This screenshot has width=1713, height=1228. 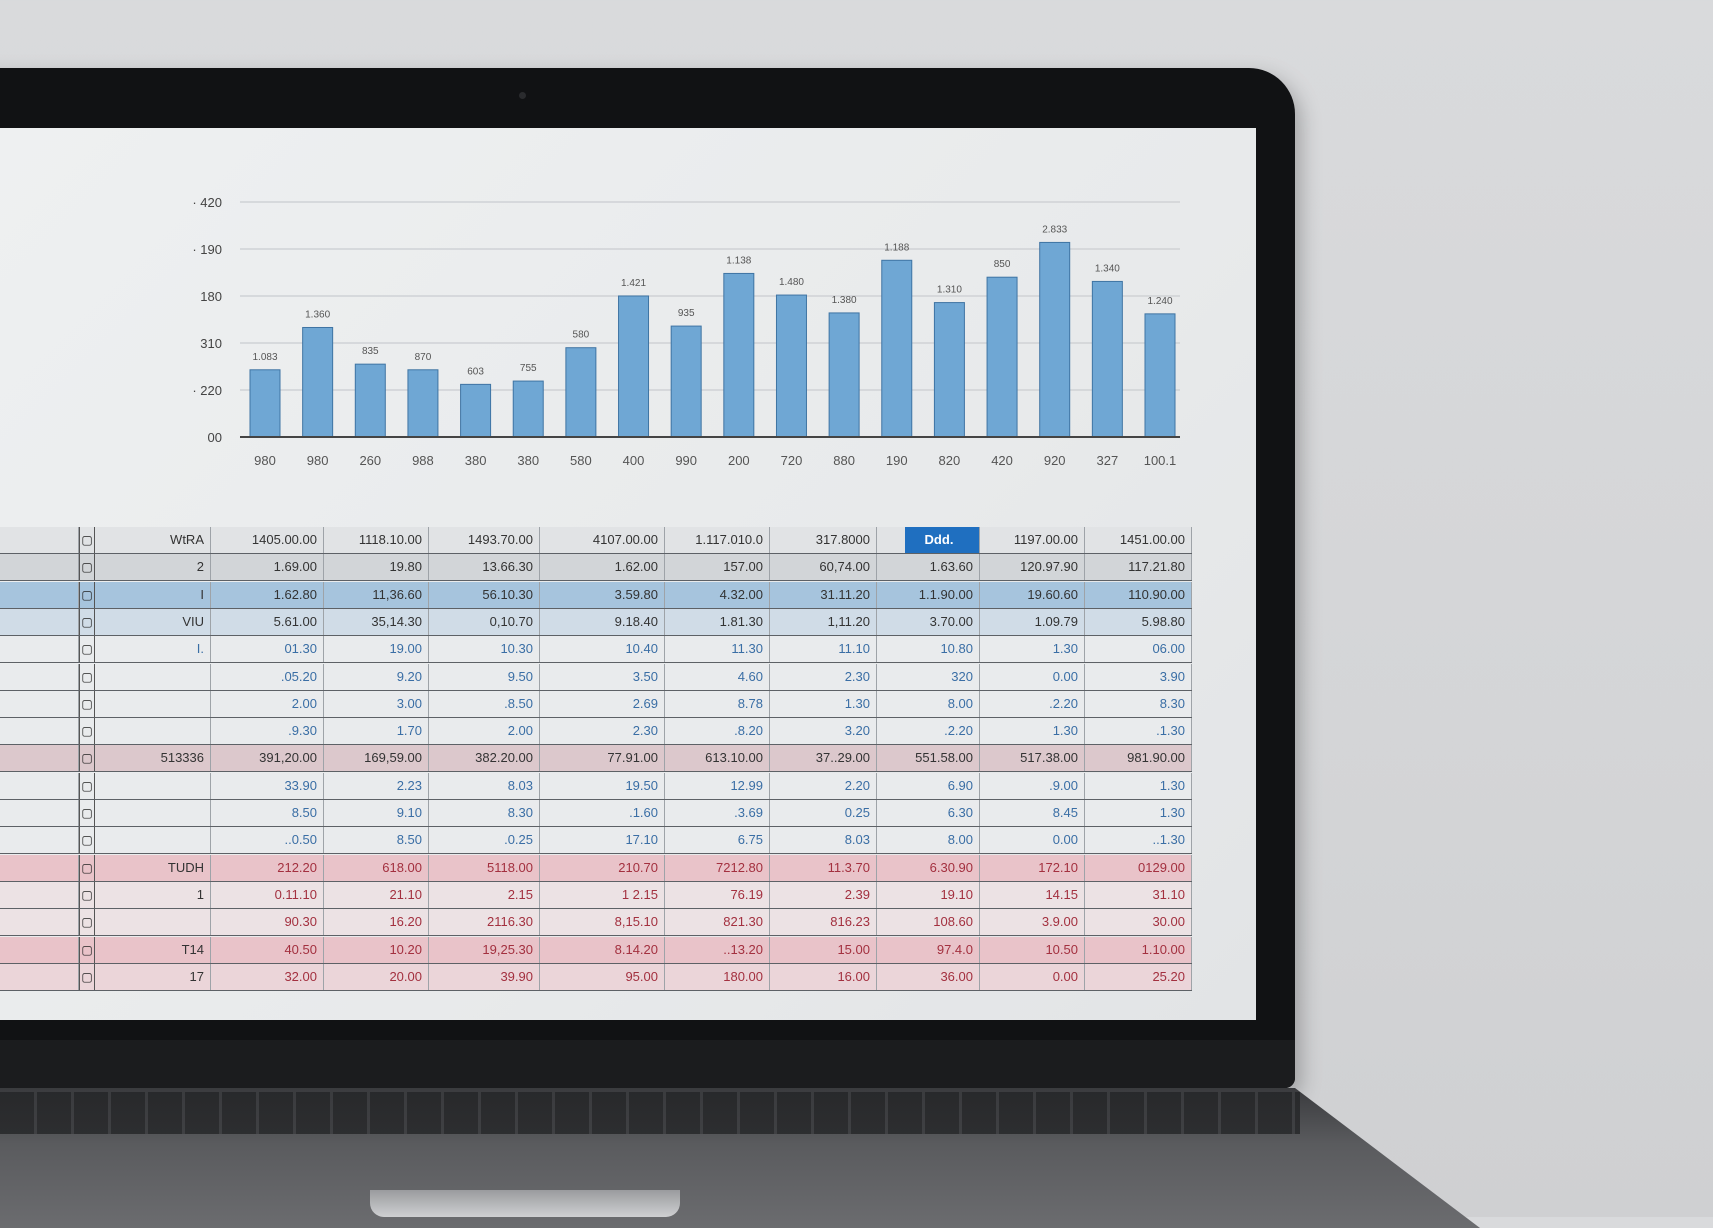 What do you see at coordinates (602, 676) in the screenshot?
I see `table-cell: 3.50` at bounding box center [602, 676].